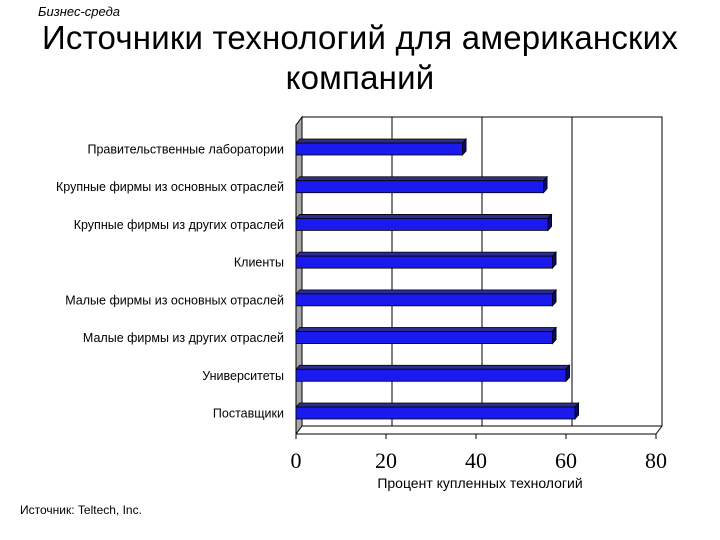 The image size is (720, 540). I want to click on category-label: Правительственные лаборатории, so click(185, 150).